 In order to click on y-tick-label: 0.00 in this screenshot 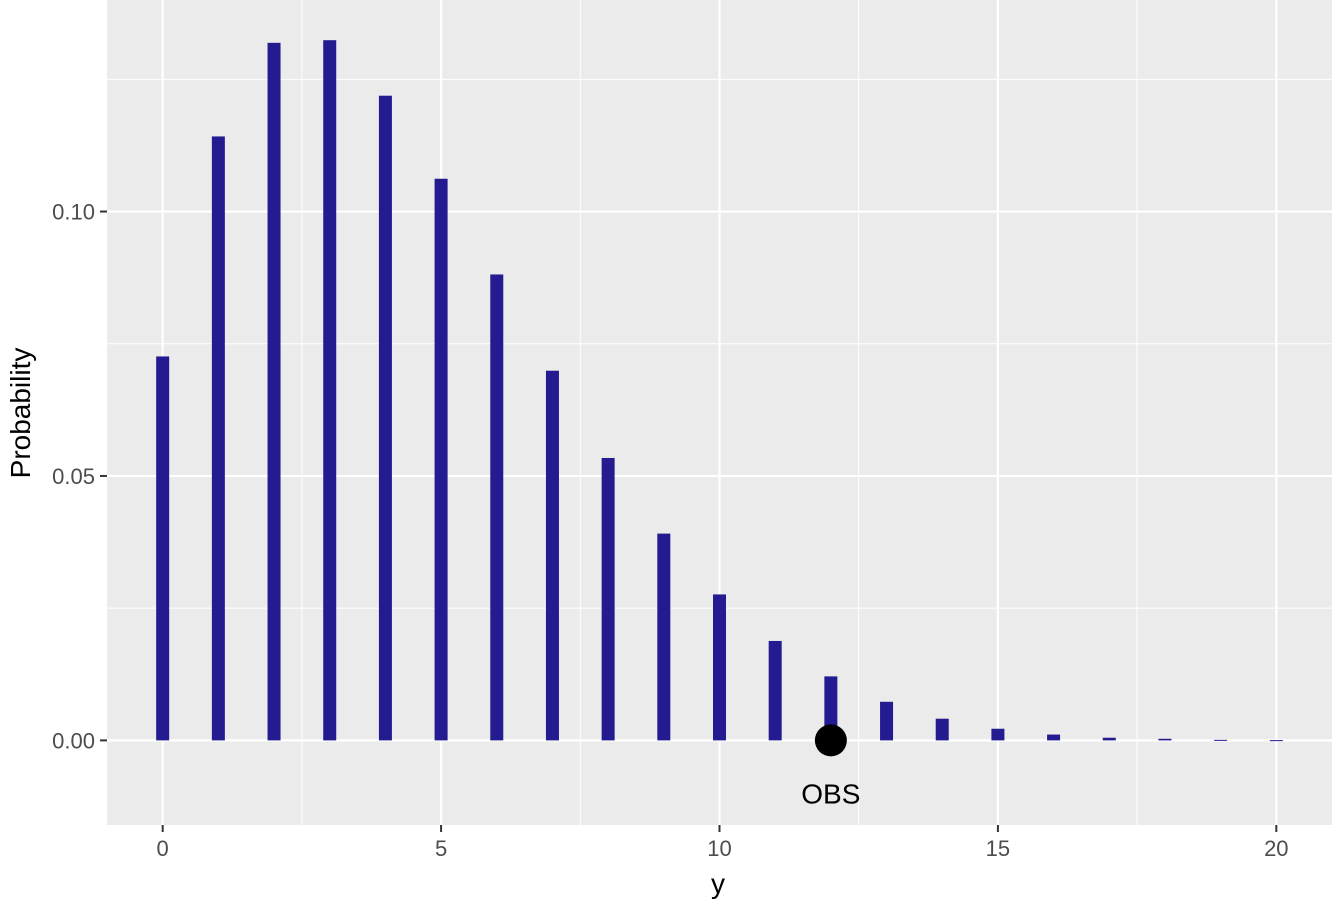, I will do `click(73, 740)`.